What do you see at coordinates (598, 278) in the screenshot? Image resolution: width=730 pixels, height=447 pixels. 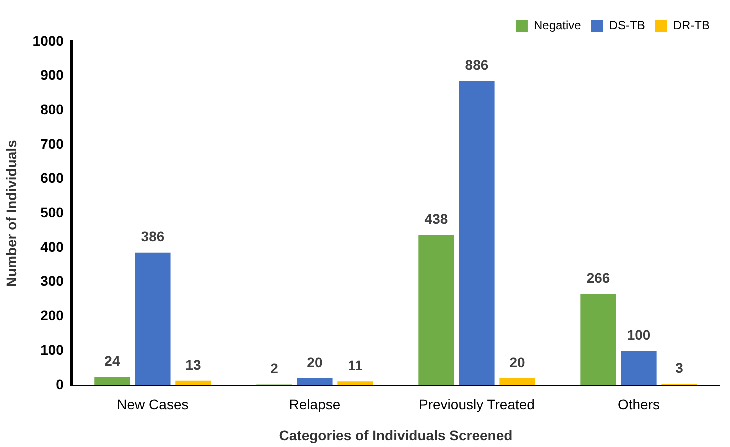 I see `data-label: 266` at bounding box center [598, 278].